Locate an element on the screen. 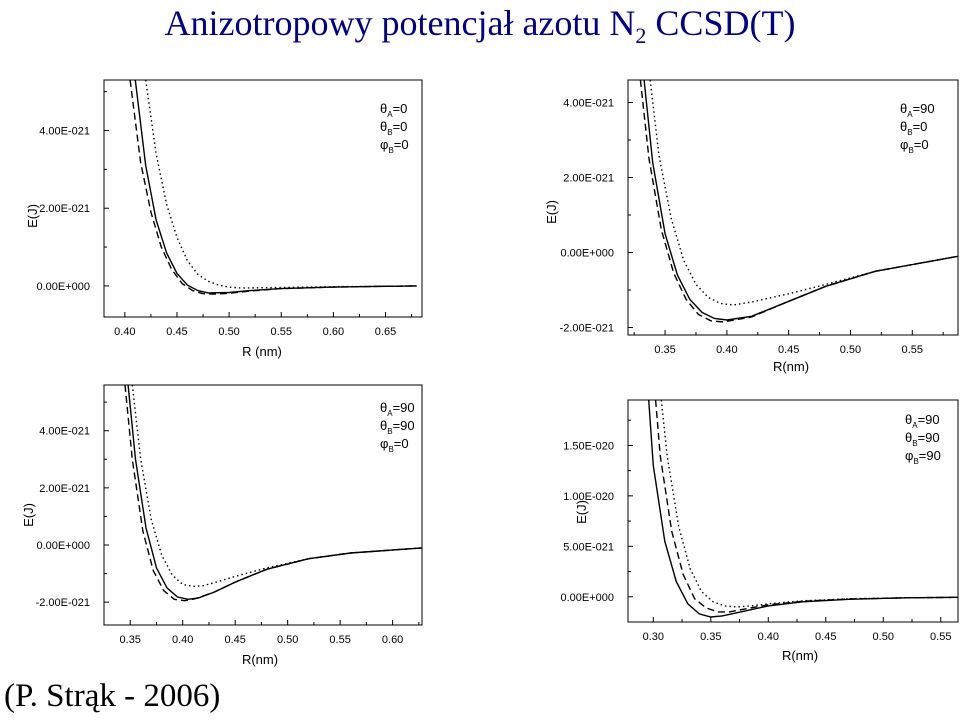 The width and height of the screenshot is (960, 723). x-axis-label: R (nm) is located at coordinates (262, 351).